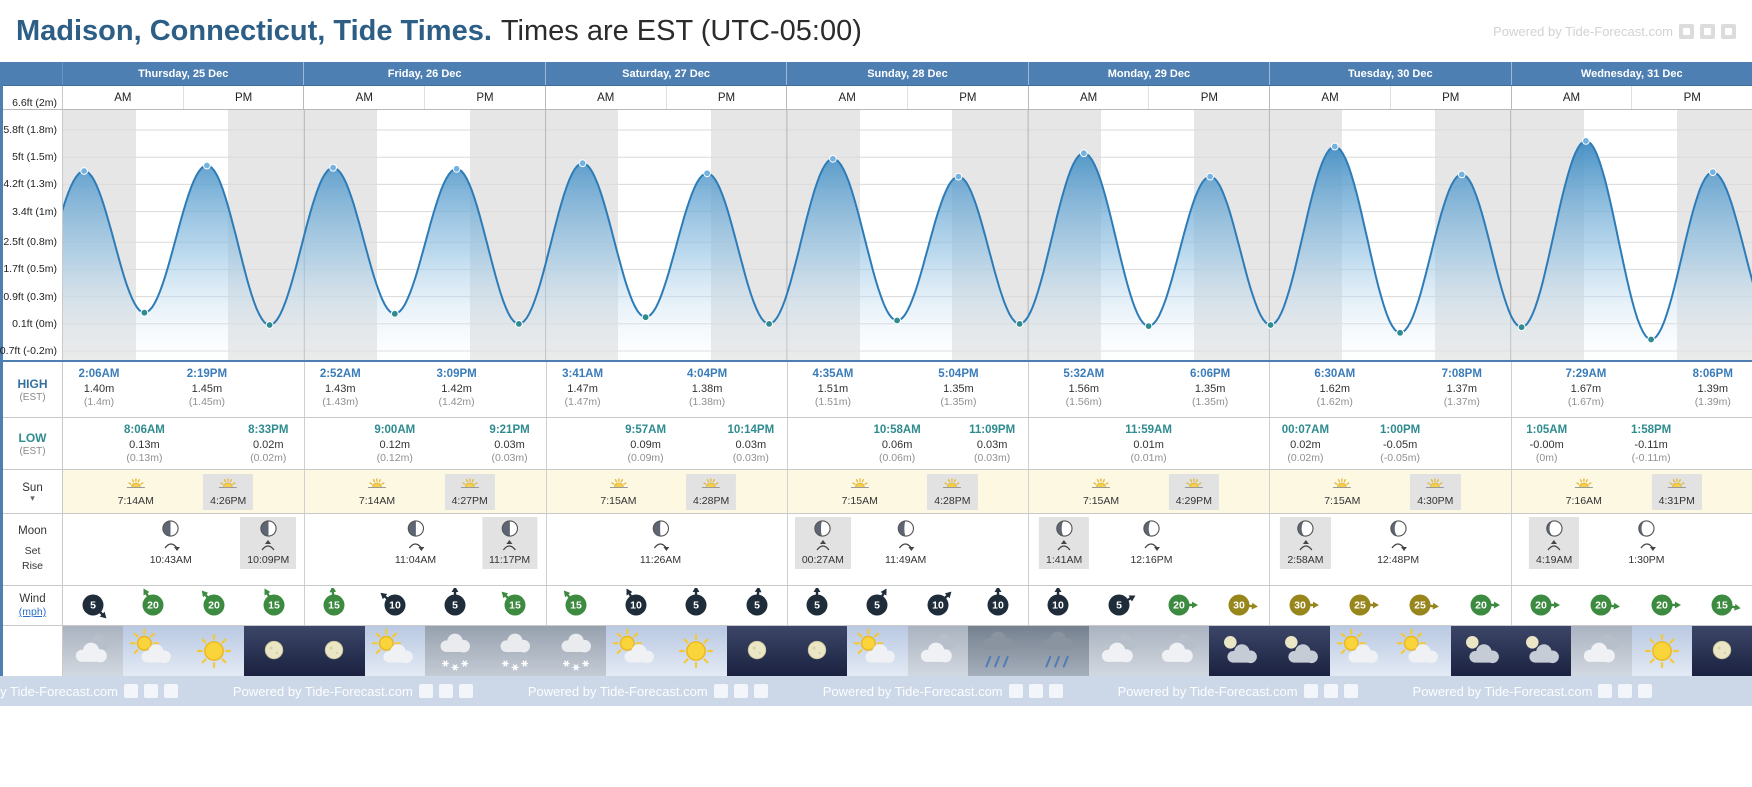  Describe the element at coordinates (1541, 607) in the screenshot. I see `wind-badge: 20` at that location.